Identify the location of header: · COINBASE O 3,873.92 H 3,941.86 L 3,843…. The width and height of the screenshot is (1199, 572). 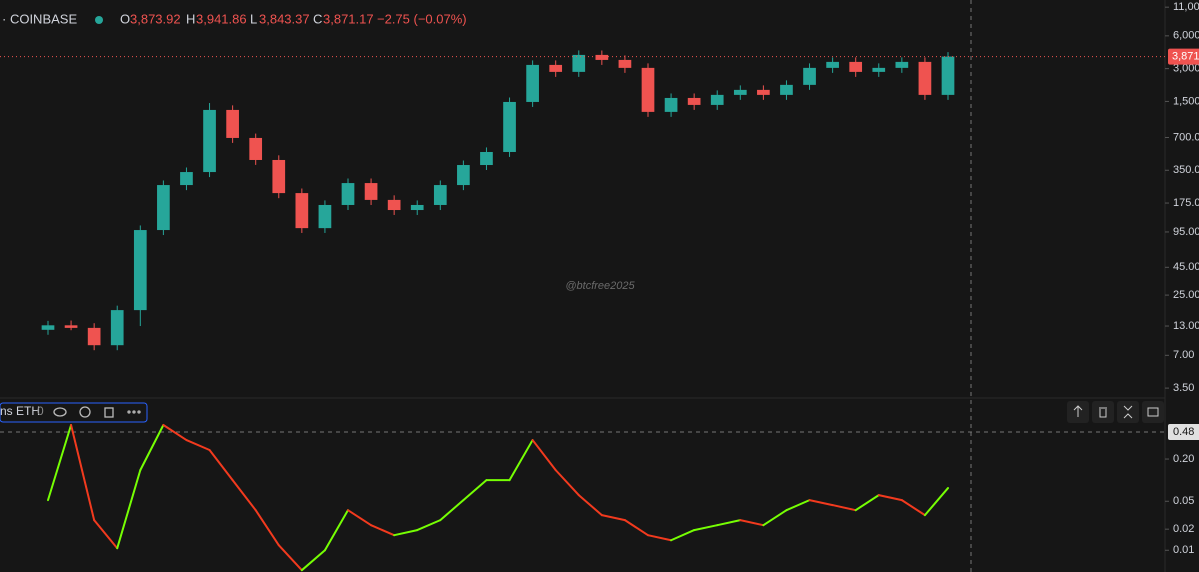
(234, 18).